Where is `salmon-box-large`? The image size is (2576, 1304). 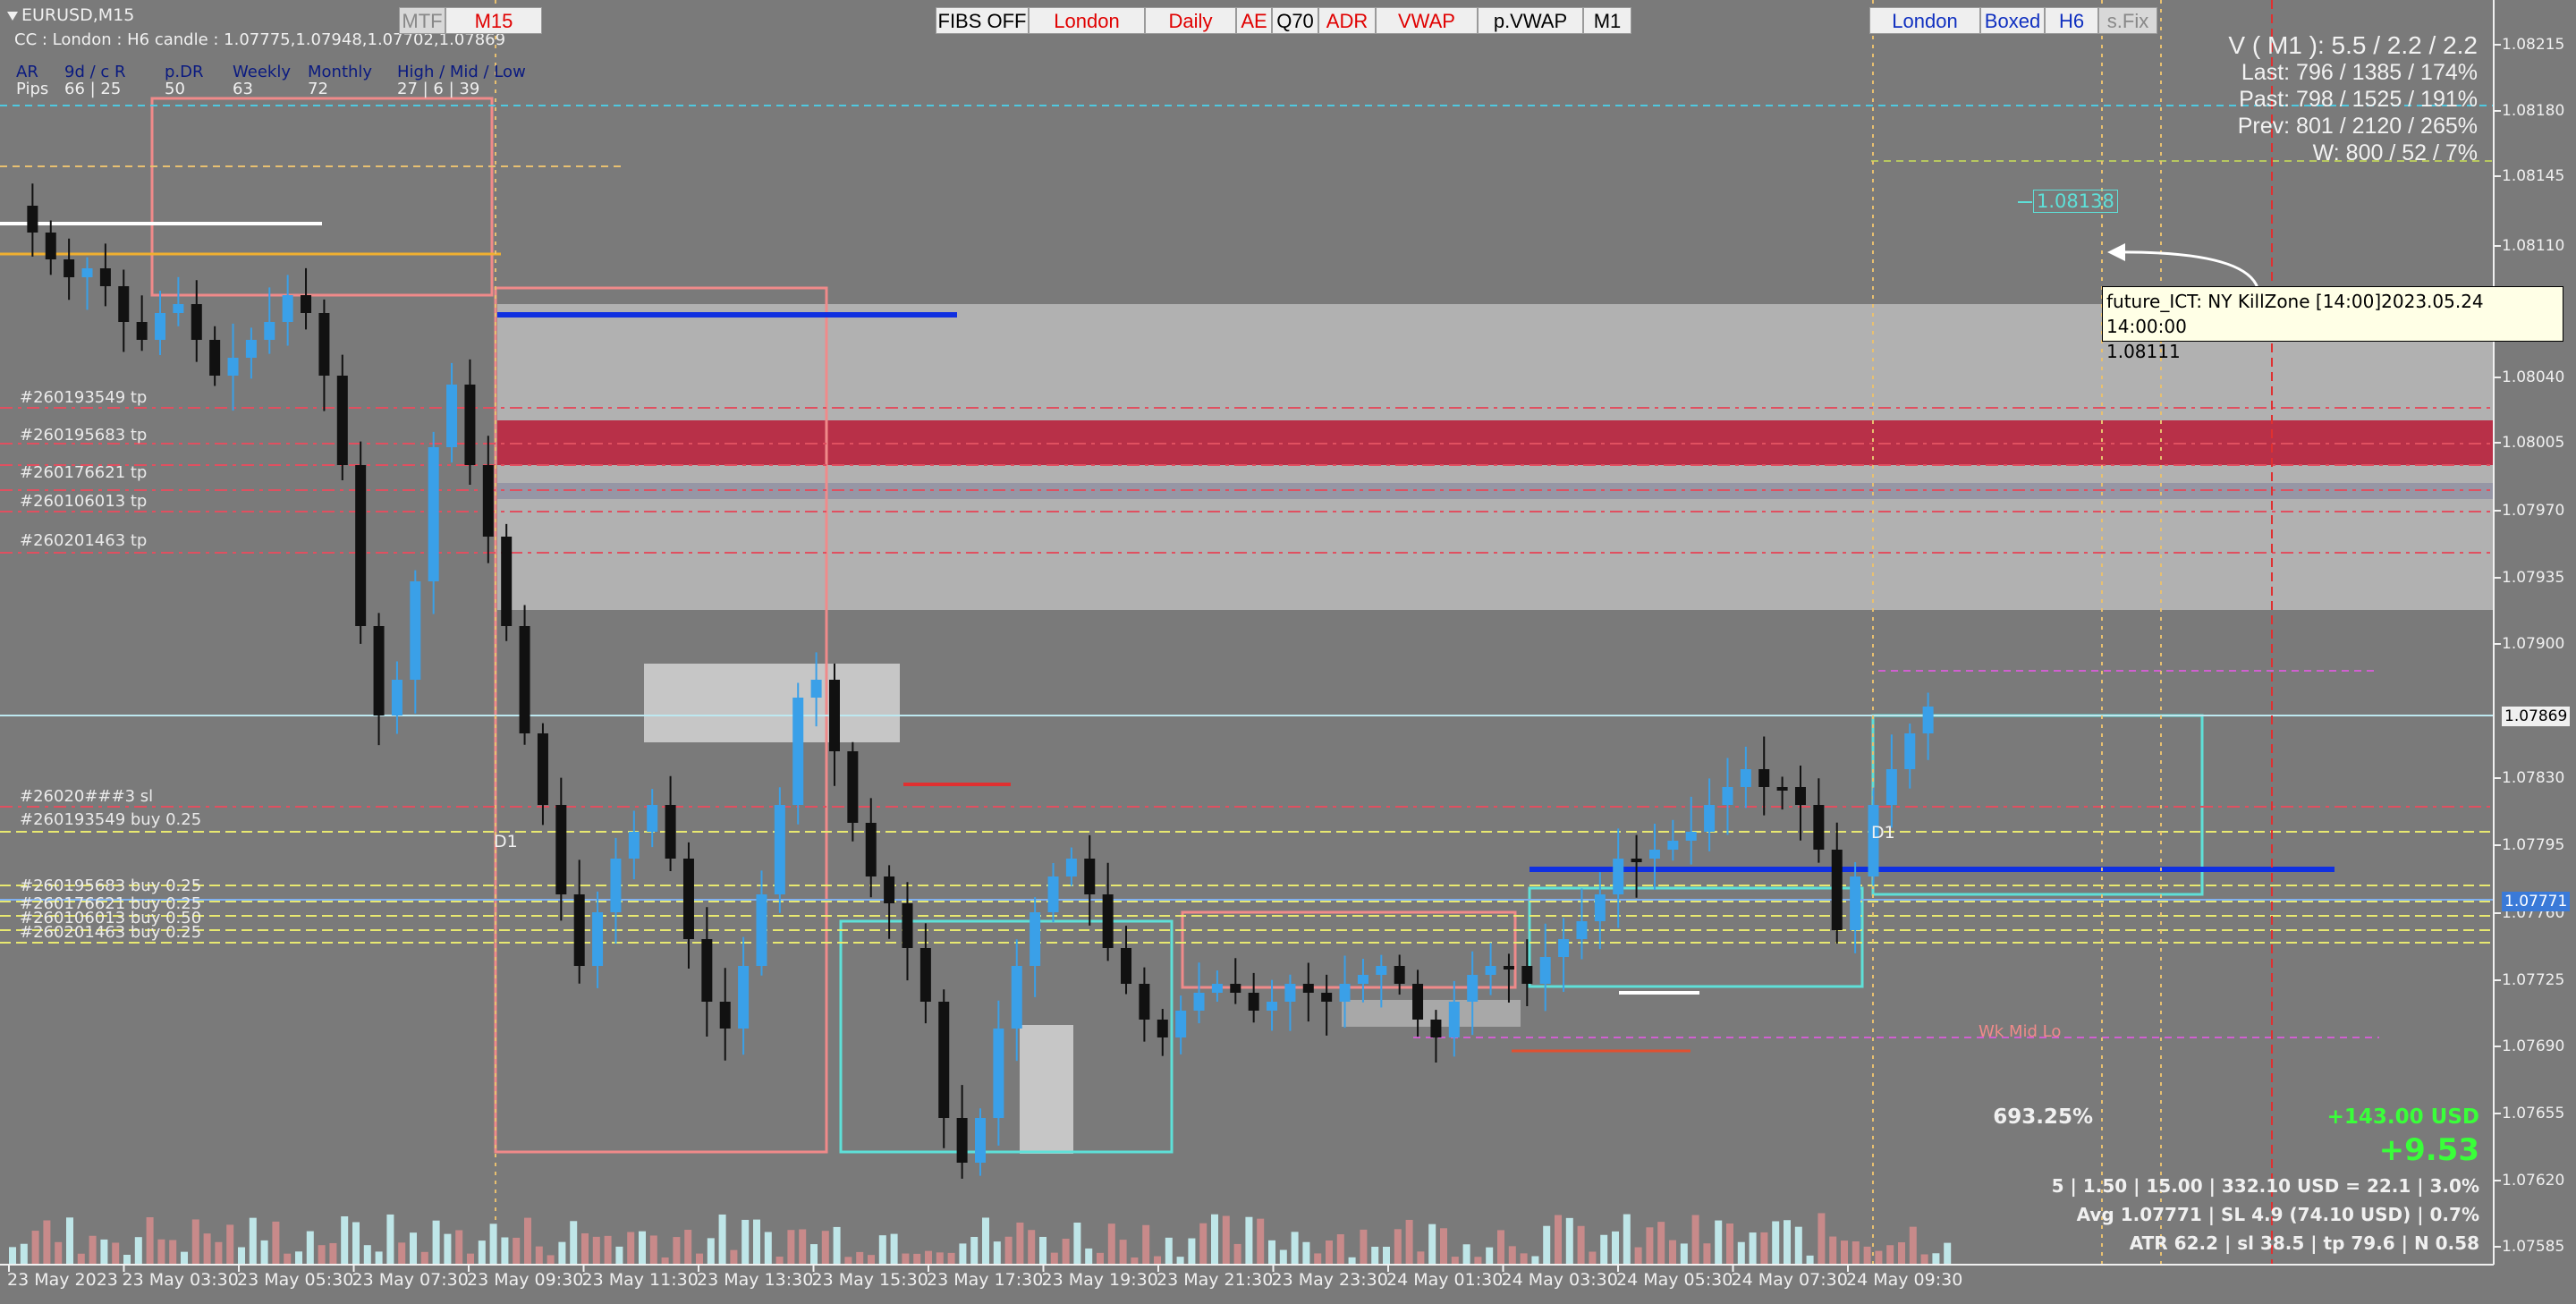 salmon-box-large is located at coordinates (661, 720).